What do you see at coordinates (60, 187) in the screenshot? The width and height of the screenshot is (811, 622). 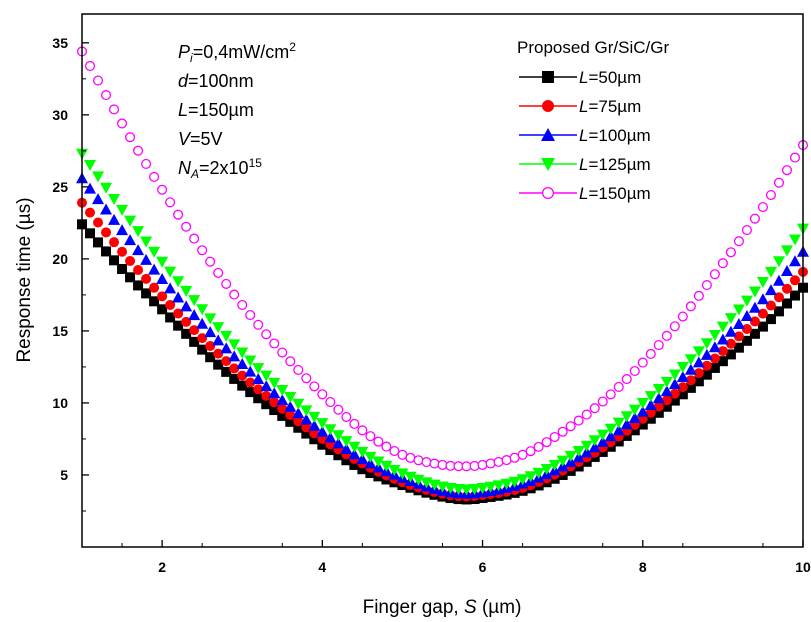 I see `y-tick-label: 25` at bounding box center [60, 187].